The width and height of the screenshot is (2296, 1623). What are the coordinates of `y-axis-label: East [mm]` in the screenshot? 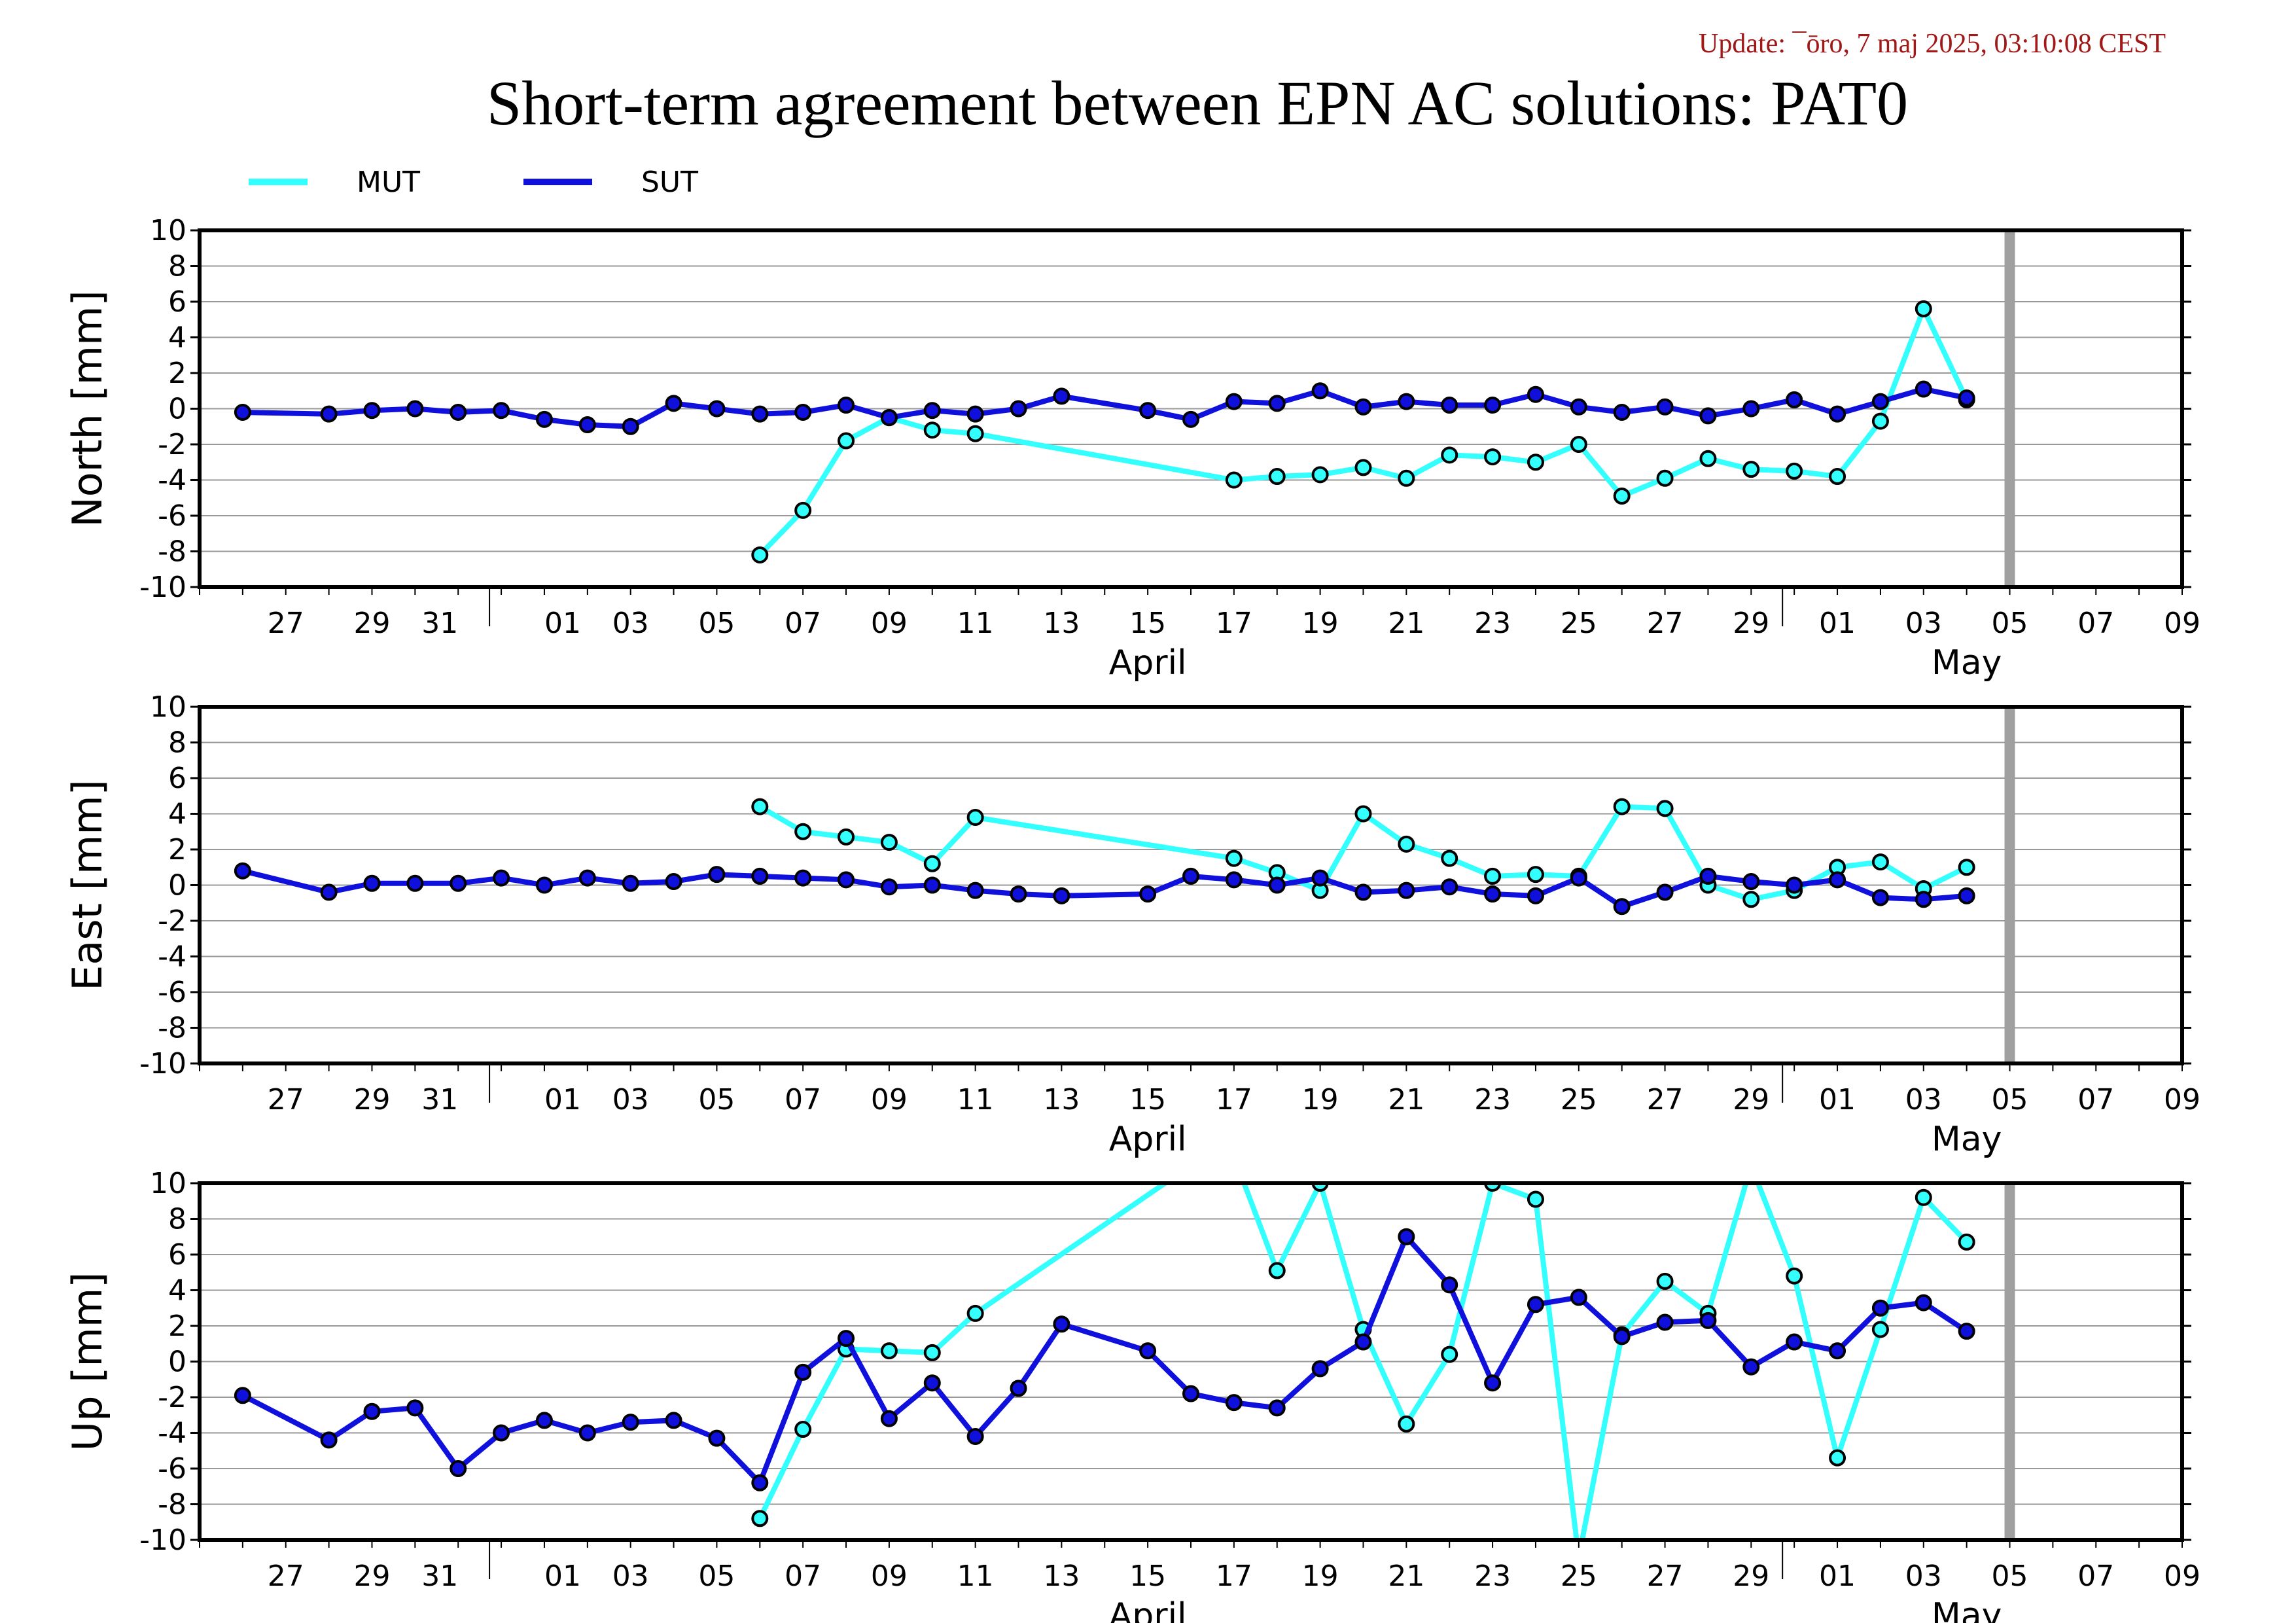 It's located at (87, 885).